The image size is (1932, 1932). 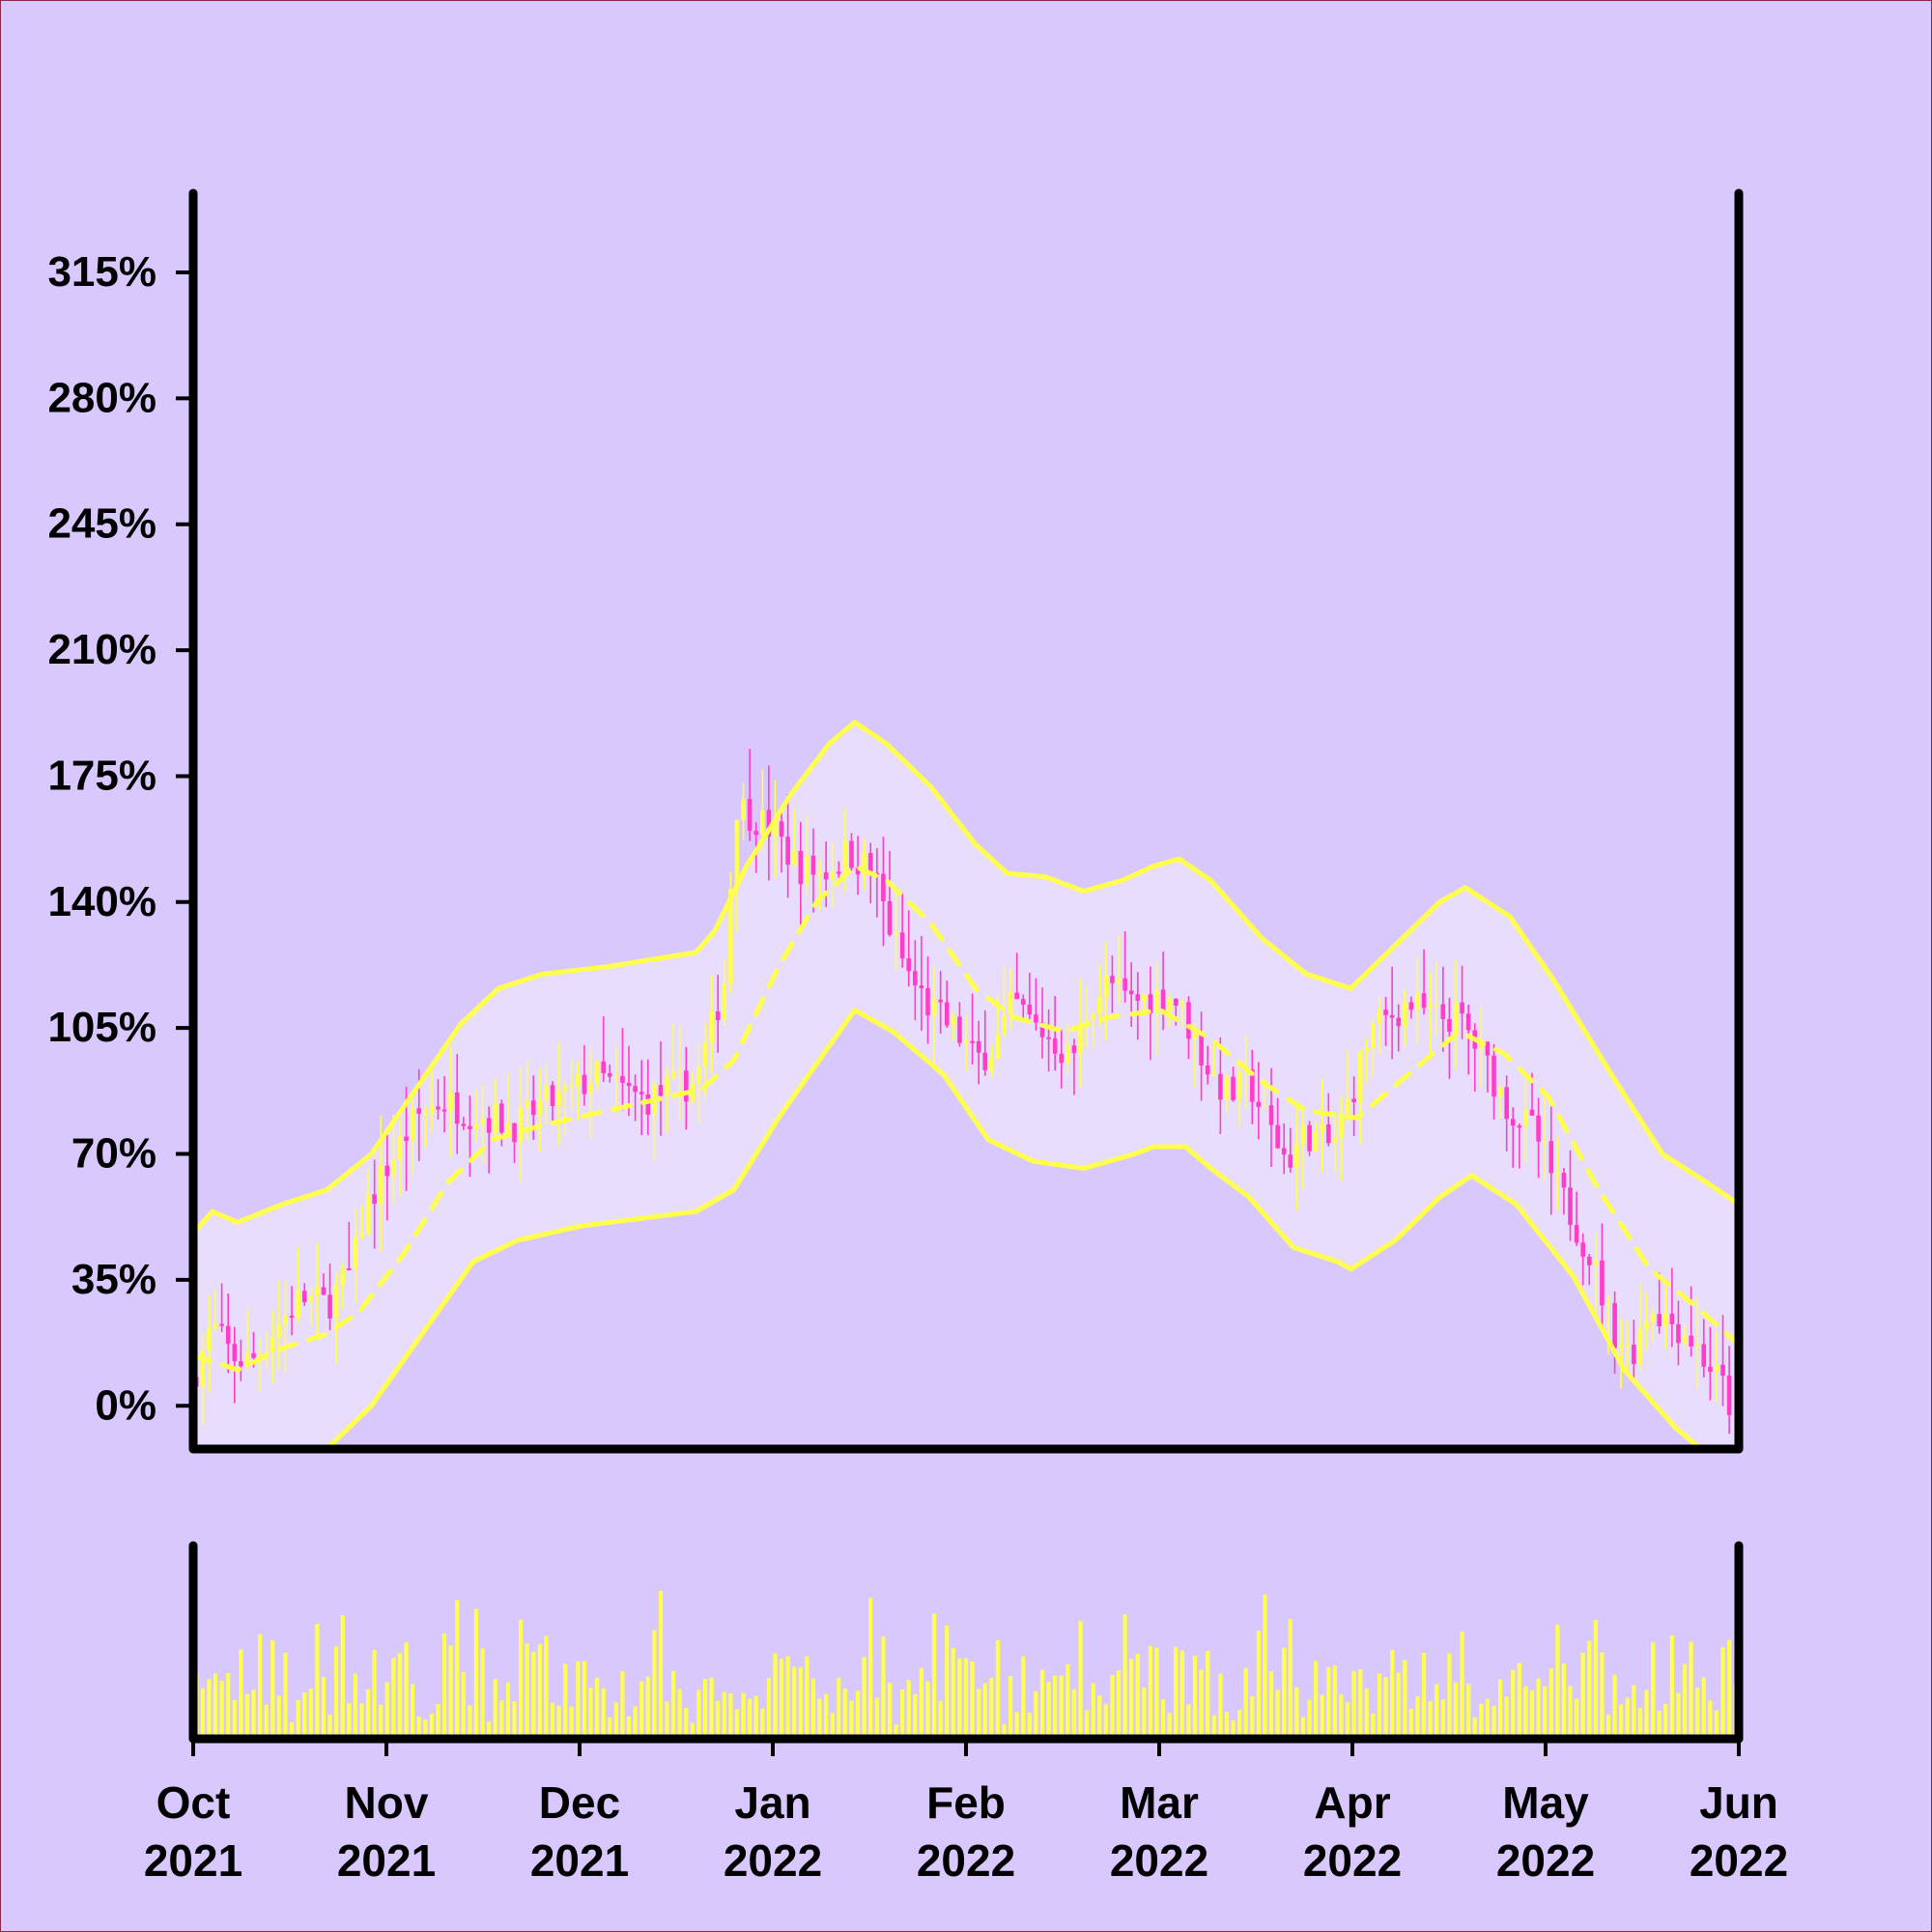 What do you see at coordinates (579, 1802) in the screenshot?
I see `x-tick-month-label: Dec` at bounding box center [579, 1802].